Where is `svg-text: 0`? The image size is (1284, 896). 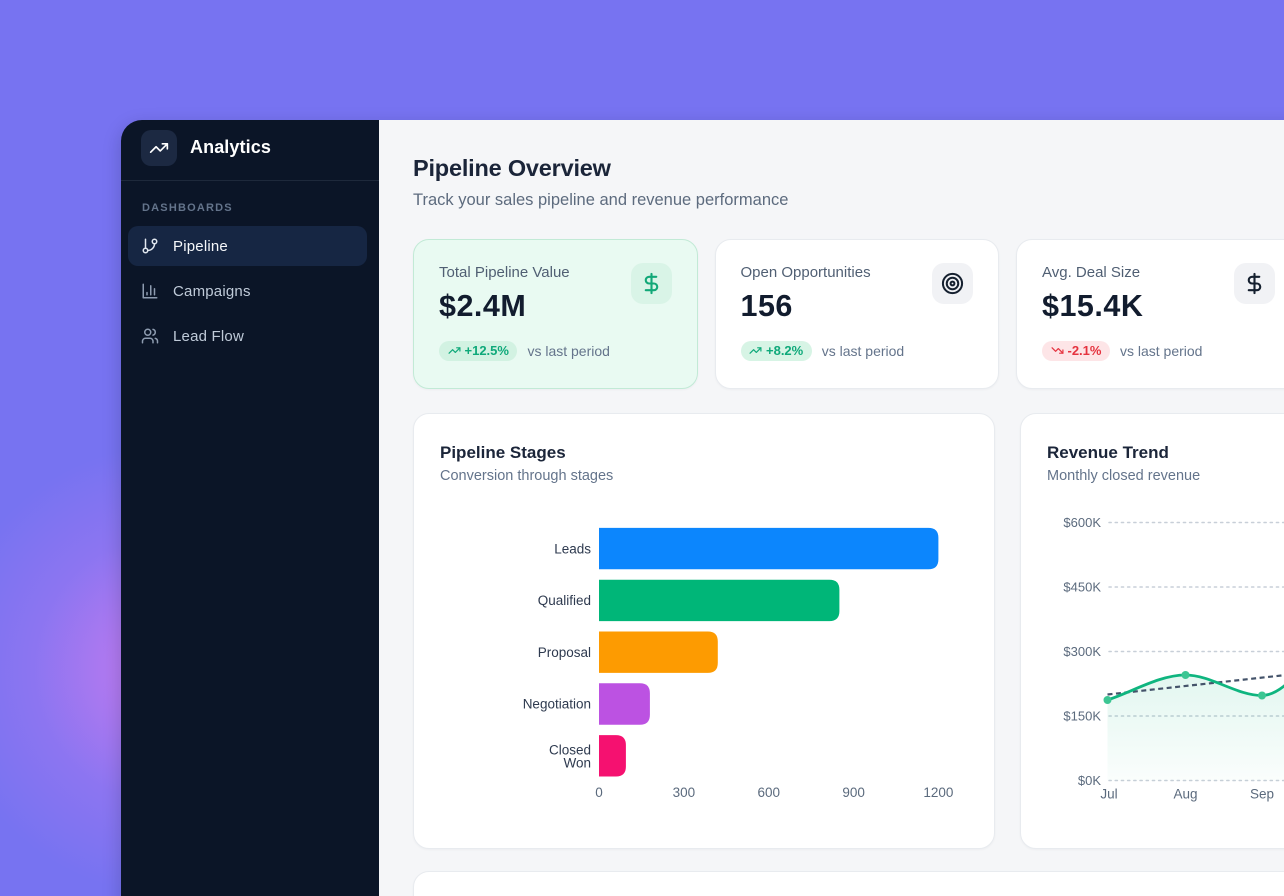
svg-text: 0 is located at coordinates (599, 792).